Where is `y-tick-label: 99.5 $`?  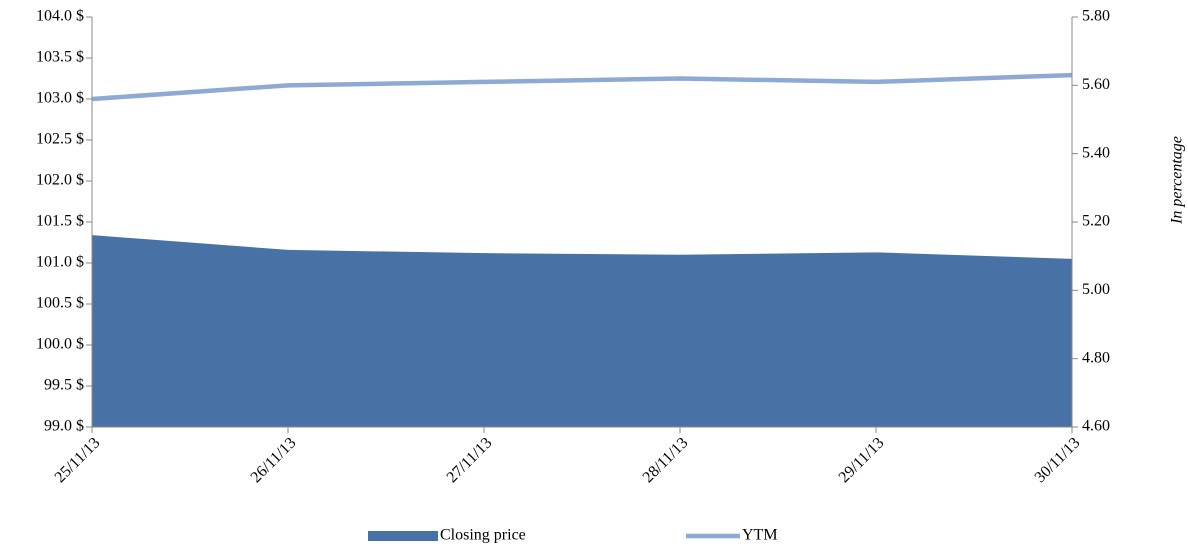 y-tick-label: 99.5 $ is located at coordinates (64, 385).